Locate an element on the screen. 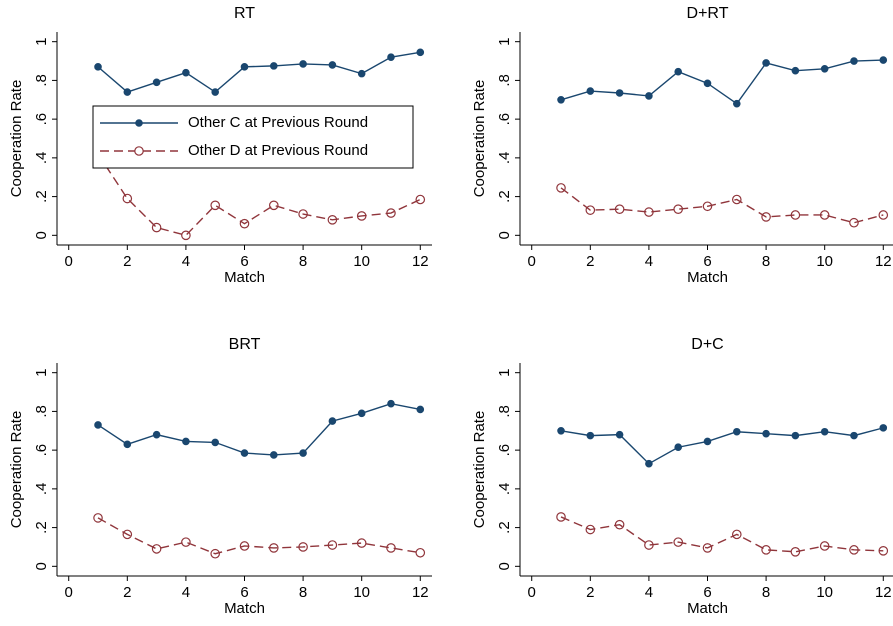 The image size is (893, 626). legend-label: Other C at Previous Round is located at coordinates (278, 122).